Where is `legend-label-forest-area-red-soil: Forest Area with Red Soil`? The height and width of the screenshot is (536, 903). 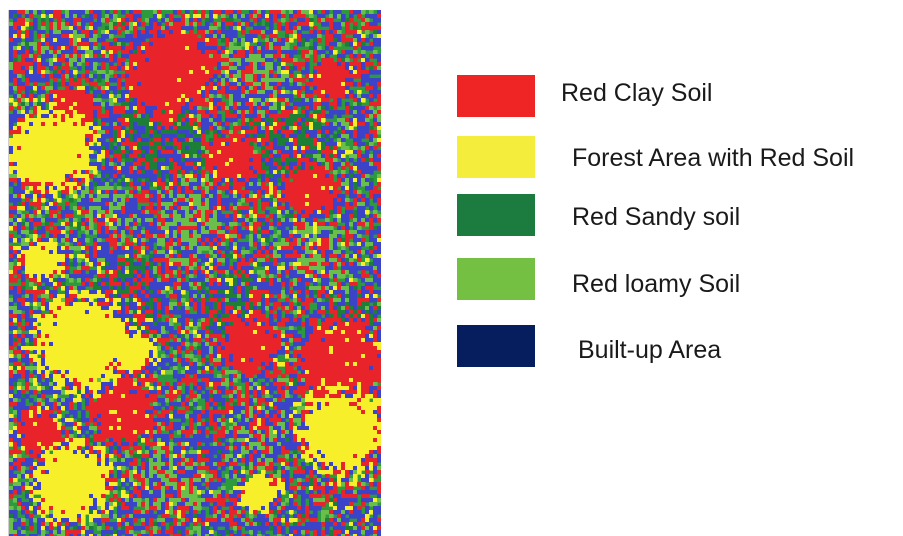 legend-label-forest-area-red-soil: Forest Area with Red Soil is located at coordinates (713, 158).